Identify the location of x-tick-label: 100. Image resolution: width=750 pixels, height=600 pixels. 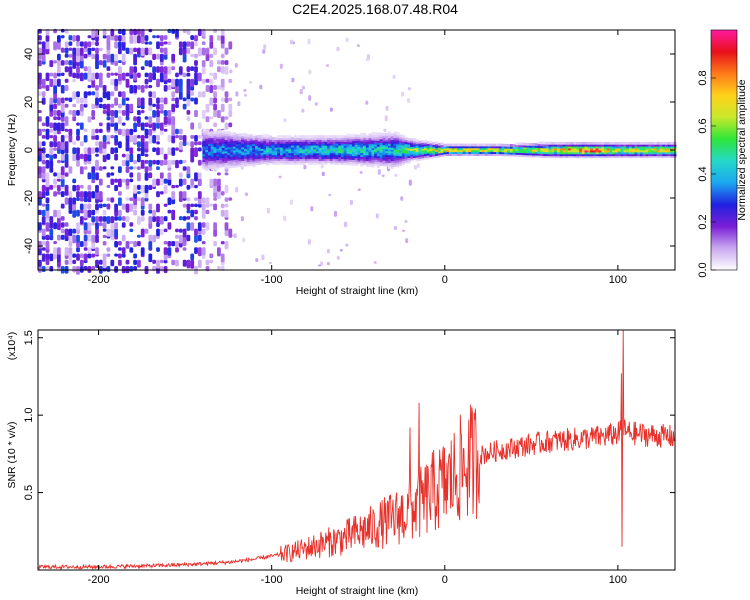
(618, 580).